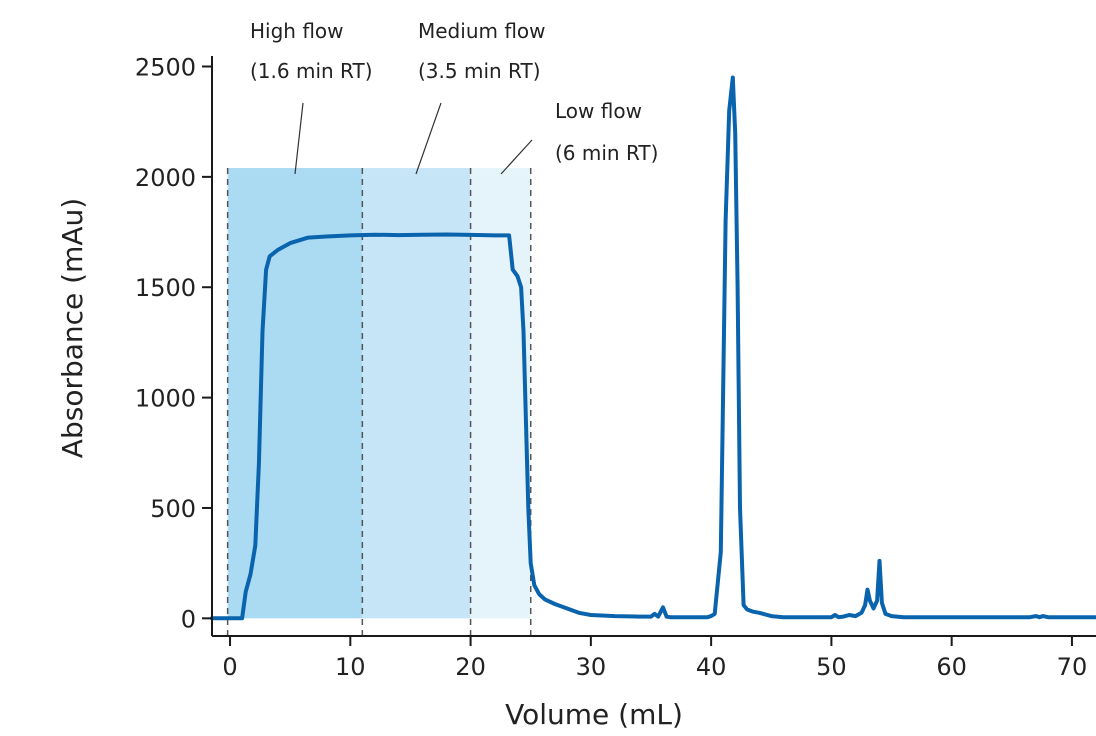 The image size is (1096, 736). I want to click on annotation-low-flow-leader, so click(516, 157).